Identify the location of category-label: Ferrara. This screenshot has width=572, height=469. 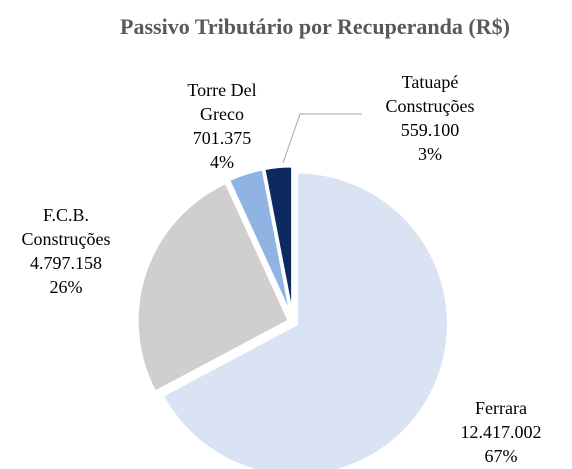
(501, 408).